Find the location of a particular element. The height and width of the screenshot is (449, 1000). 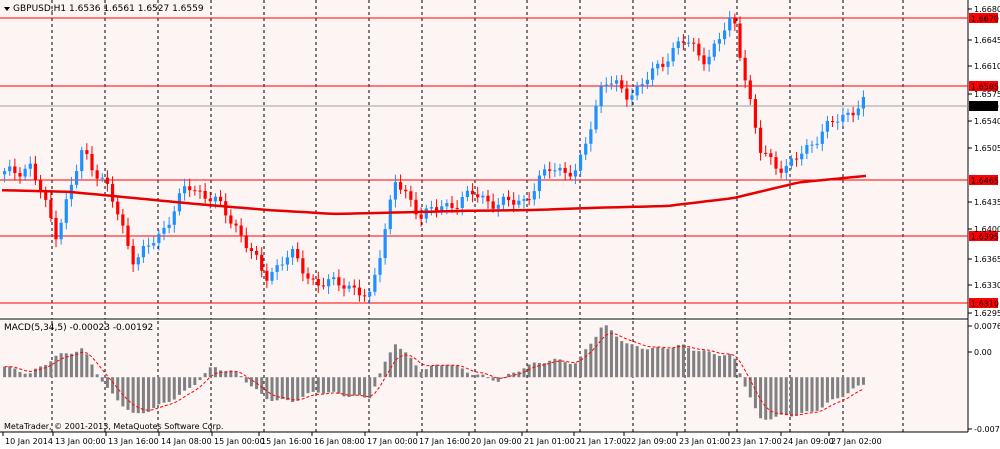

time-tick-label: 14 Jan 08:00 is located at coordinates (186, 441).